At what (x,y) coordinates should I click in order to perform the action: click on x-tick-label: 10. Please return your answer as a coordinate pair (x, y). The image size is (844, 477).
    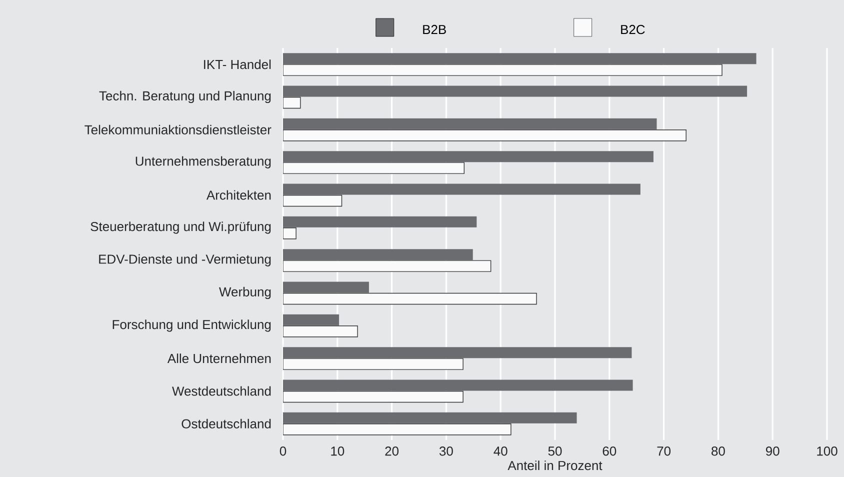
    Looking at the image, I should click on (337, 451).